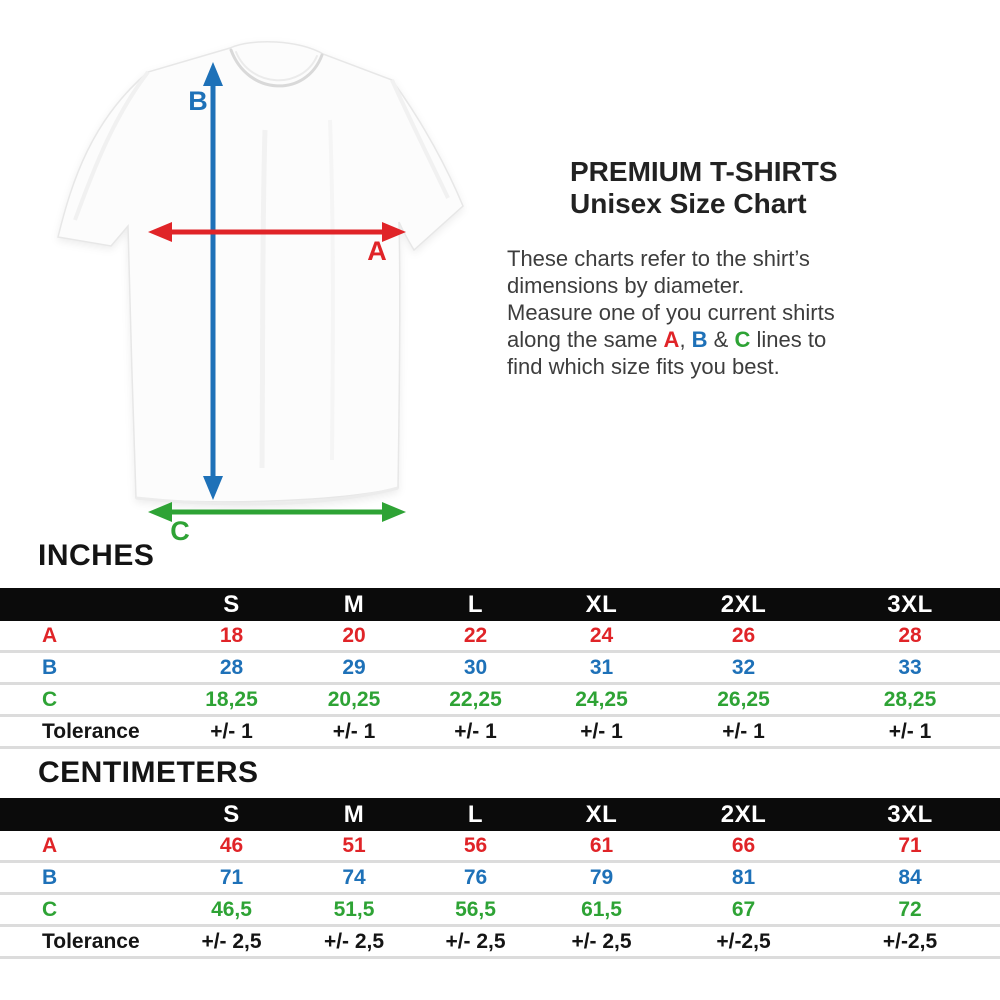 The width and height of the screenshot is (1000, 1000). I want to click on size-cell: 79, so click(601, 878).